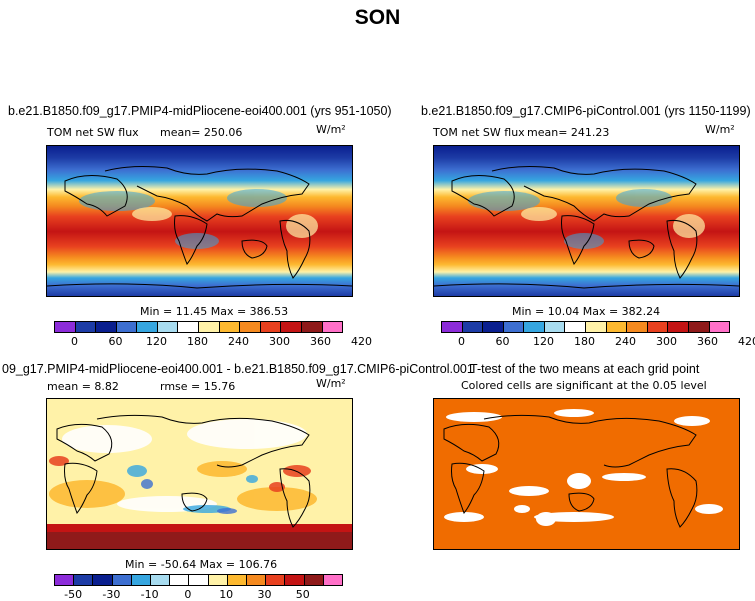 This screenshot has height=601, width=755. Describe the element at coordinates (201, 564) in the screenshot. I see `panel3-minmax: Min = -50.64 Max = 106.76` at that location.